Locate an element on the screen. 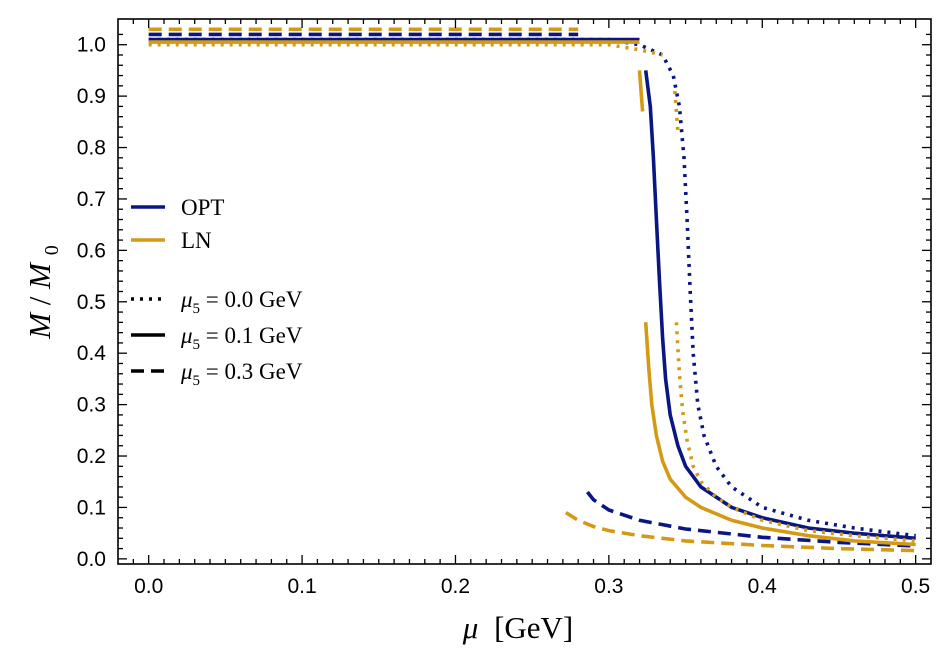  x-tick-label: 0.4 is located at coordinates (763, 586).